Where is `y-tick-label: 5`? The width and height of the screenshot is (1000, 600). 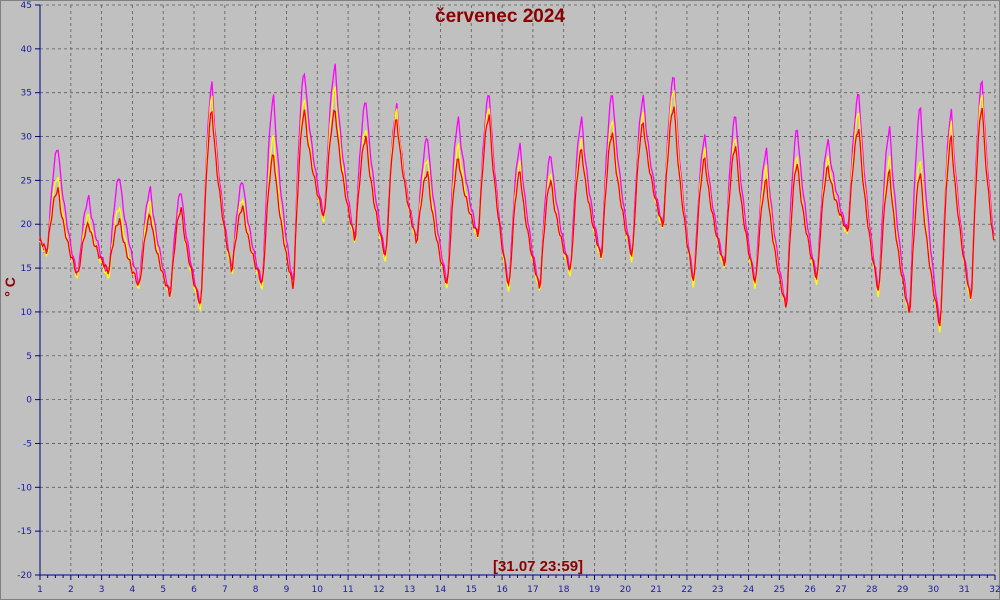 y-tick-label: 5 is located at coordinates (29, 357).